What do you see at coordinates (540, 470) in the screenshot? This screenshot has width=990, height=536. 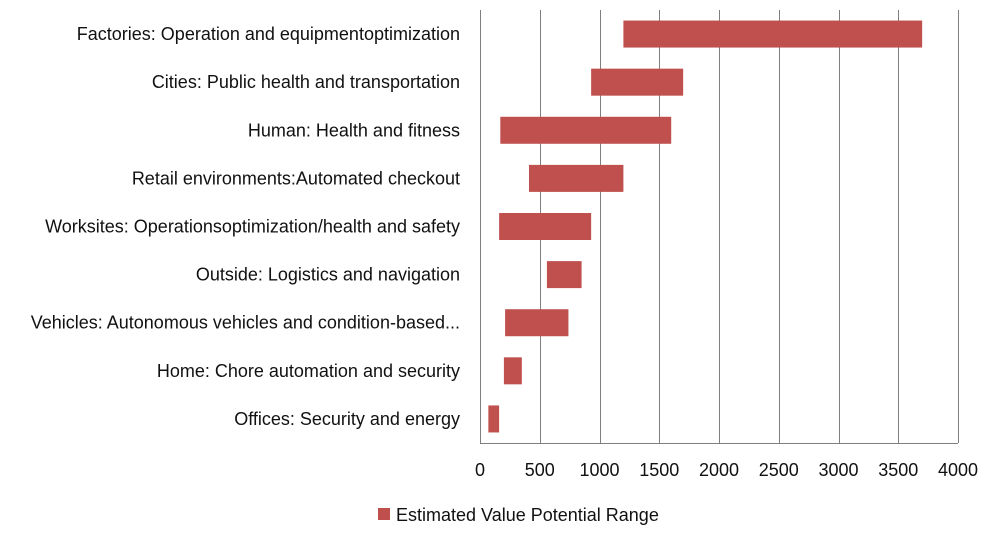 I see `x-tick-label: 500` at bounding box center [540, 470].